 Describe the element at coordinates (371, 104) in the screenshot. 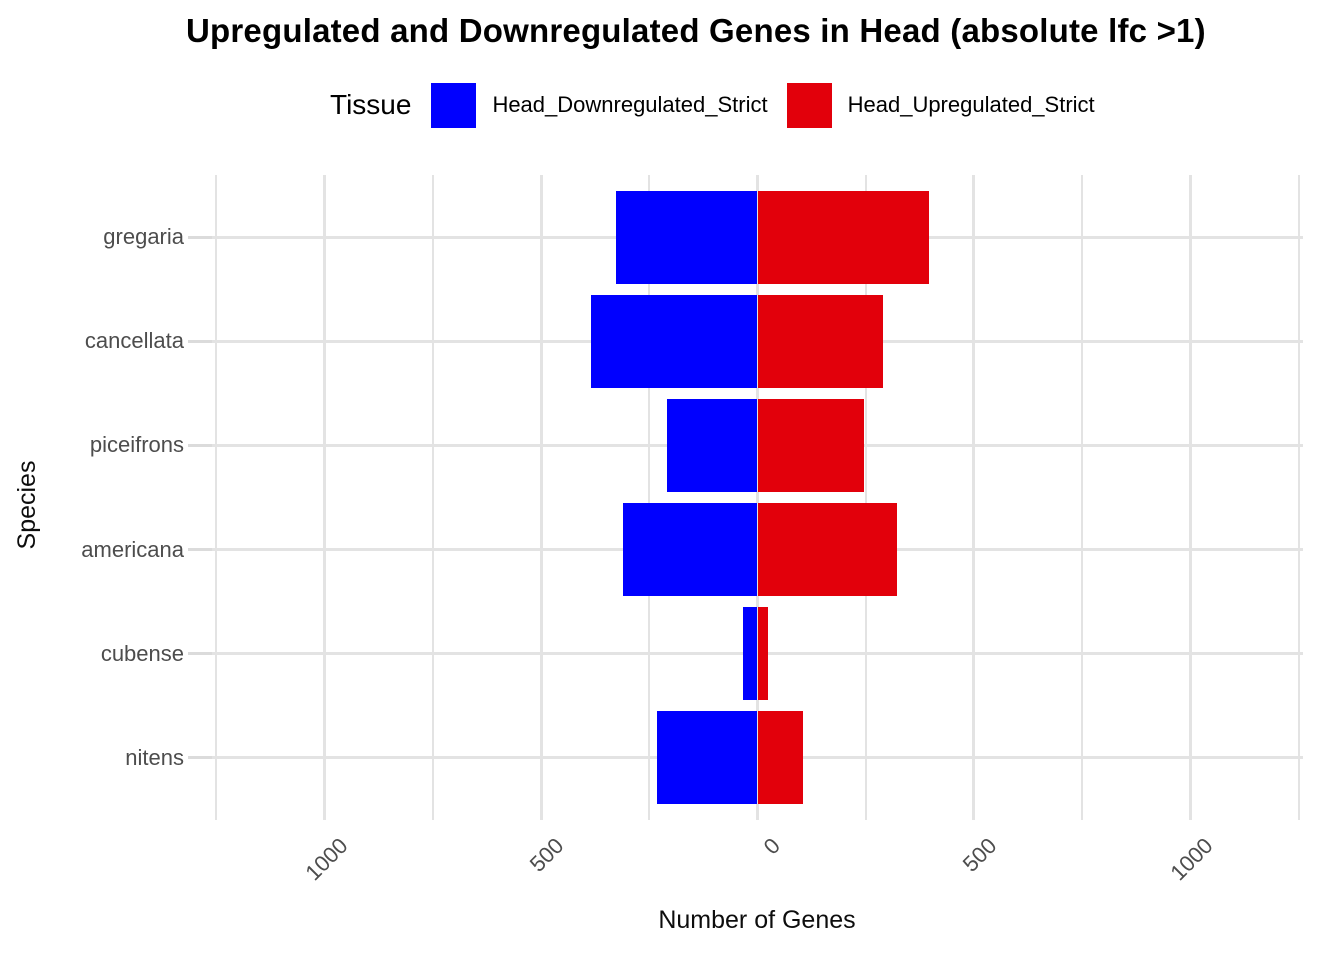

I see `legend-title: Tissue` at that location.